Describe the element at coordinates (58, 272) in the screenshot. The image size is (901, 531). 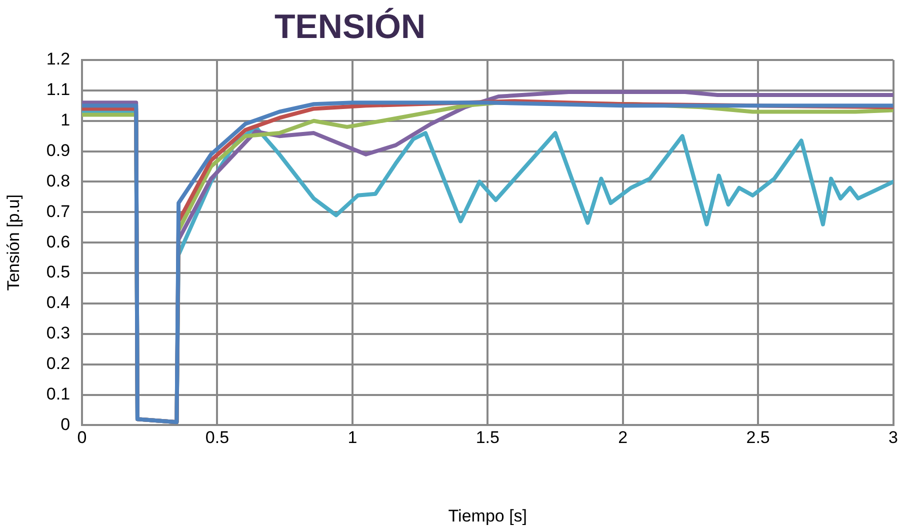
I see `y-tick-label: 0.5` at that location.